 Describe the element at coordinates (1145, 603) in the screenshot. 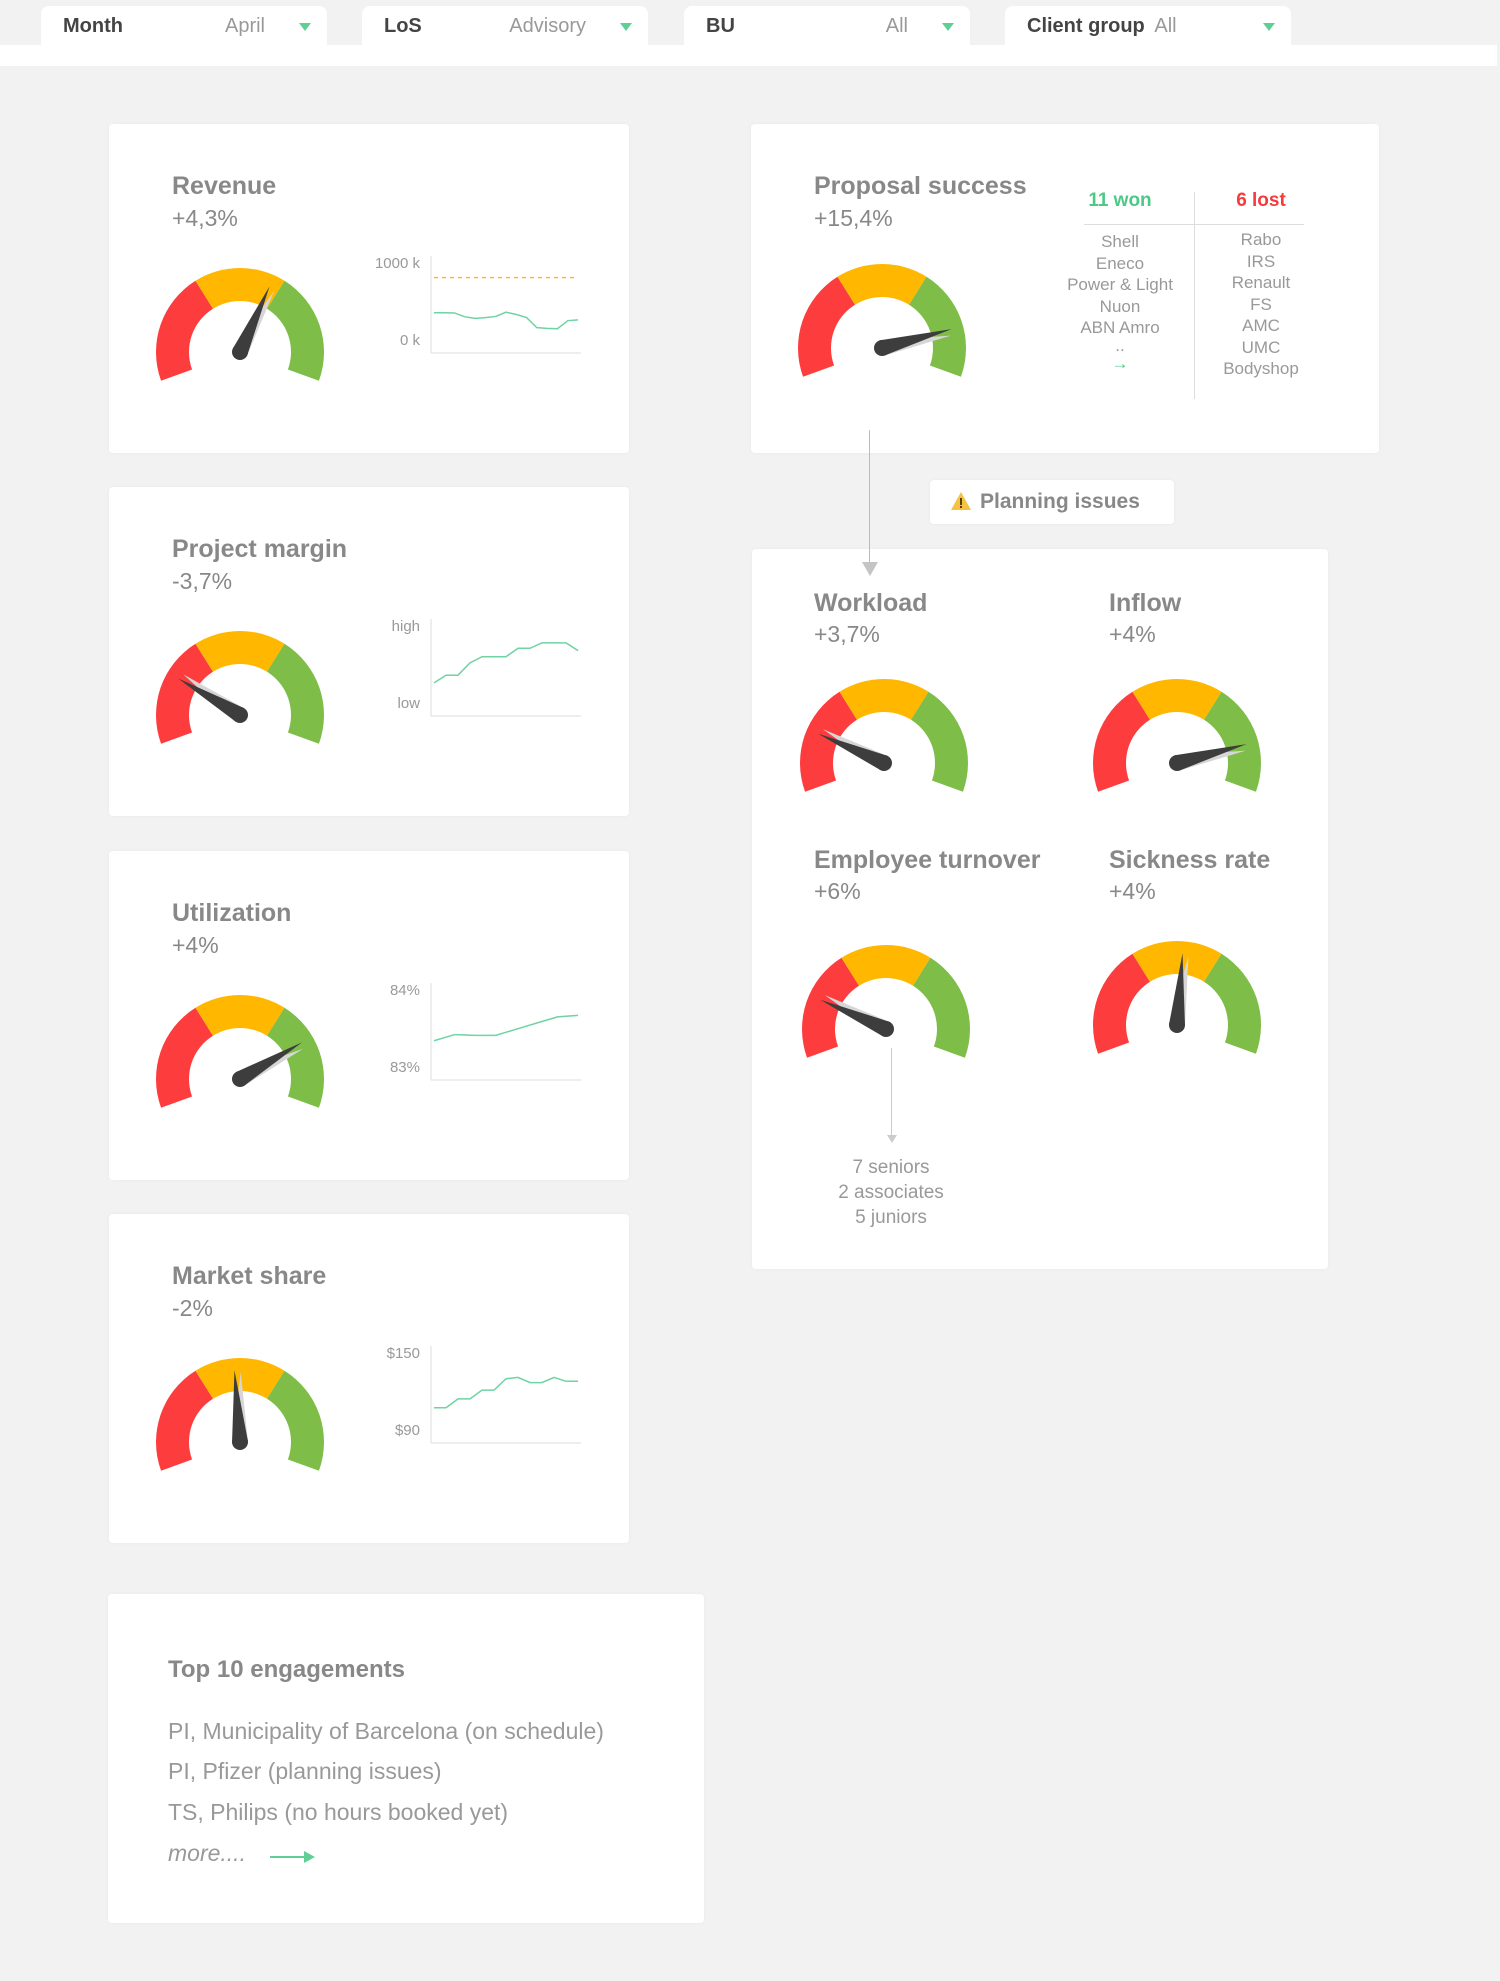

I see `inflow-title: Inflow` at that location.